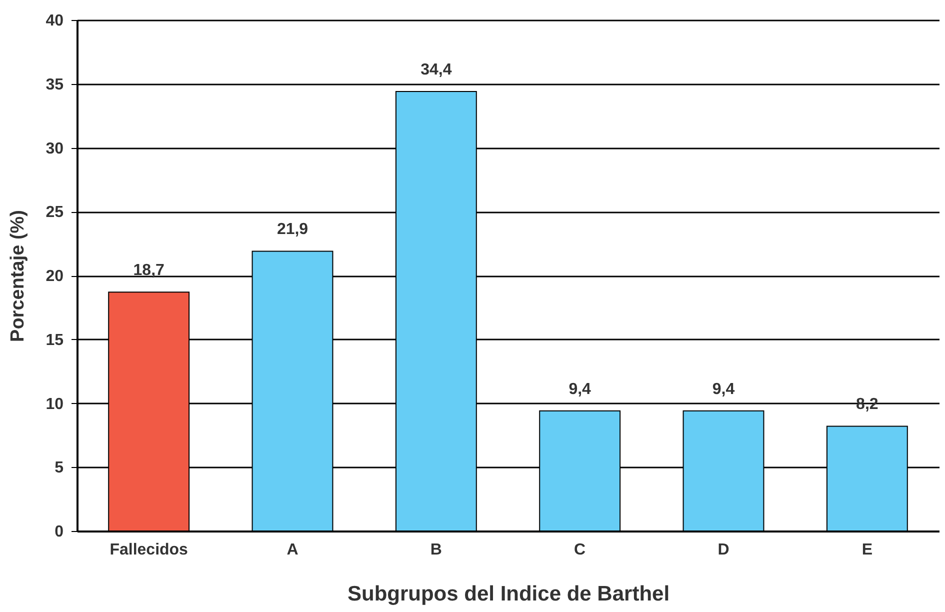 This screenshot has height=612, width=945. I want to click on data-label: 18,7, so click(149, 271).